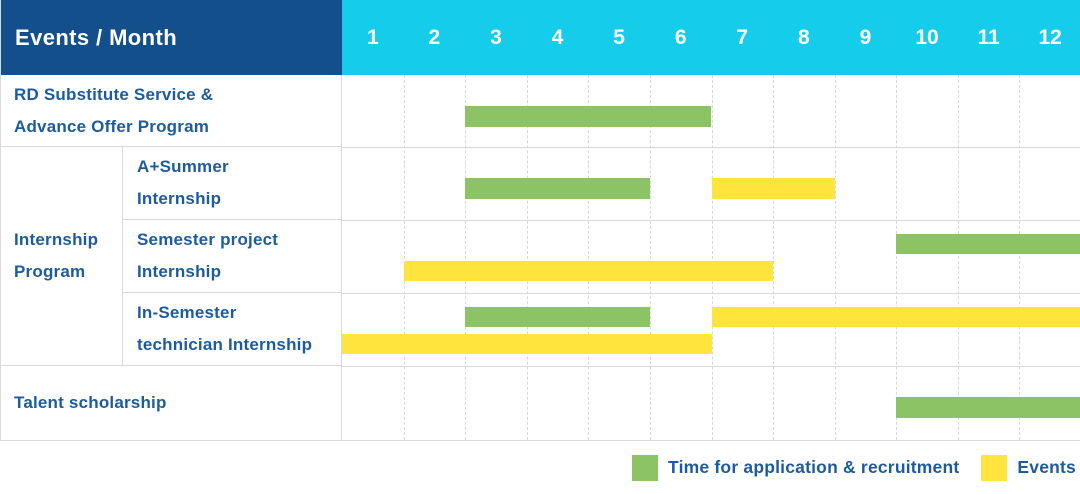 This screenshot has width=1080, height=494. Describe the element at coordinates (927, 37) in the screenshot. I see `month-header-10: 10` at that location.